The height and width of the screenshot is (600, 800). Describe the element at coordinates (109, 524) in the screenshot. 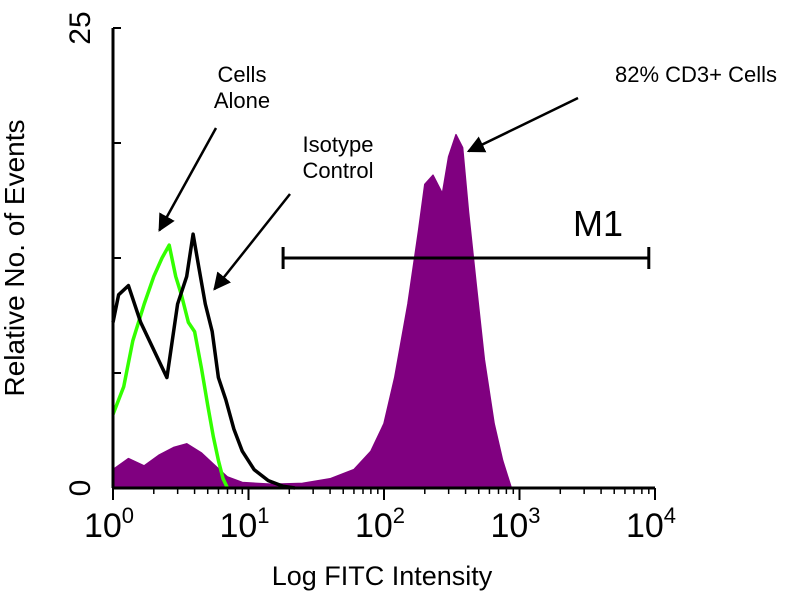

I see `x-tick-label: 10⁰` at that location.